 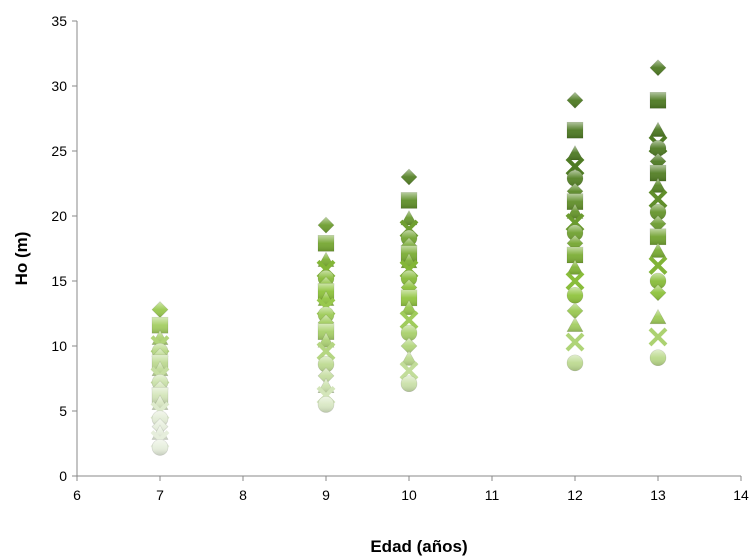 What do you see at coordinates (59, 281) in the screenshot?
I see `y-tick-label: 15` at bounding box center [59, 281].